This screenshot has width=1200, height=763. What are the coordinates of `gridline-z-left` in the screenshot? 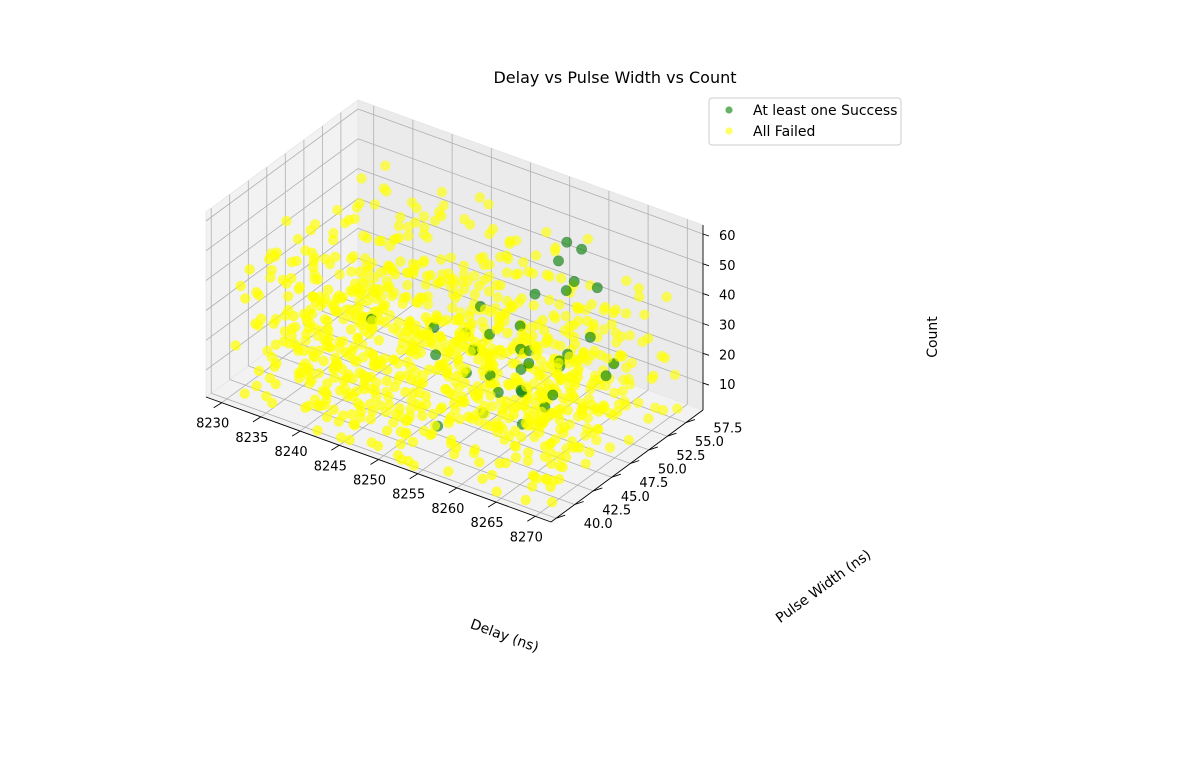 It's located at (282, 165).